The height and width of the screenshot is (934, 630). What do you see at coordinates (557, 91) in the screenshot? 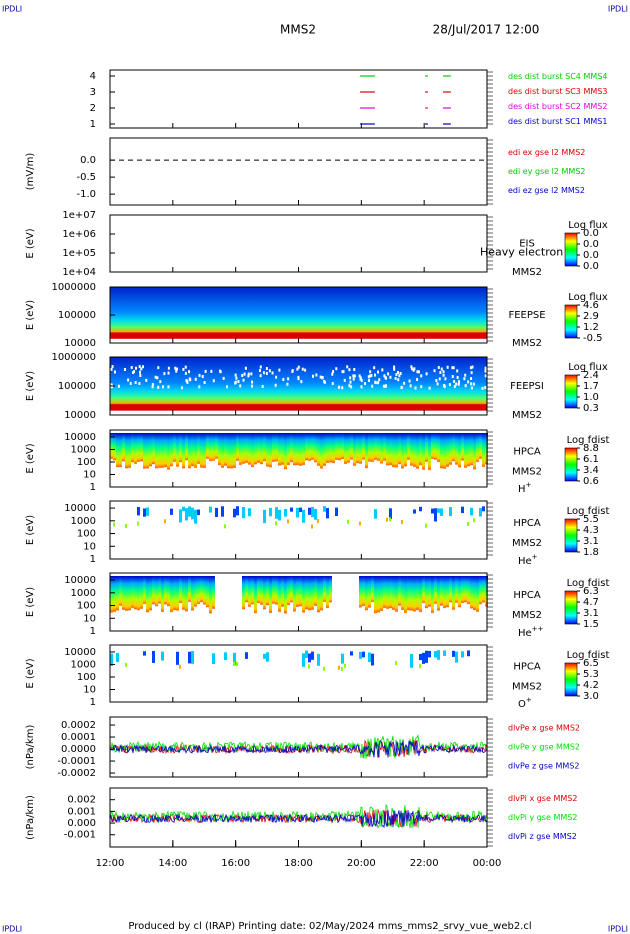
I see `legend-label: des dist burst SC3 MMS3` at bounding box center [557, 91].